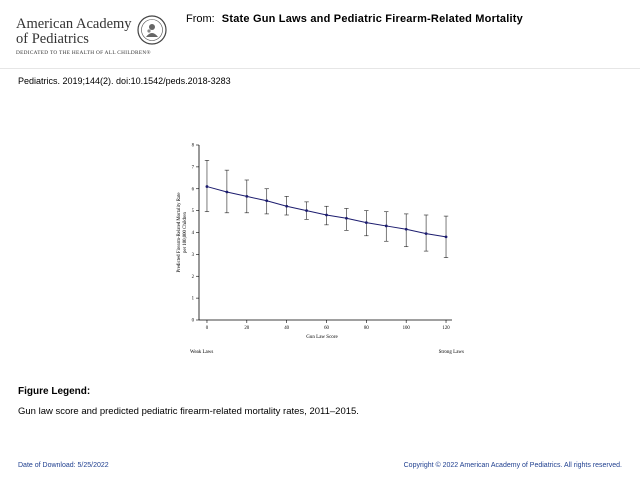 The height and width of the screenshot is (480, 640). What do you see at coordinates (54, 391) in the screenshot?
I see `figure-legend-heading: Figure Legend:` at bounding box center [54, 391].